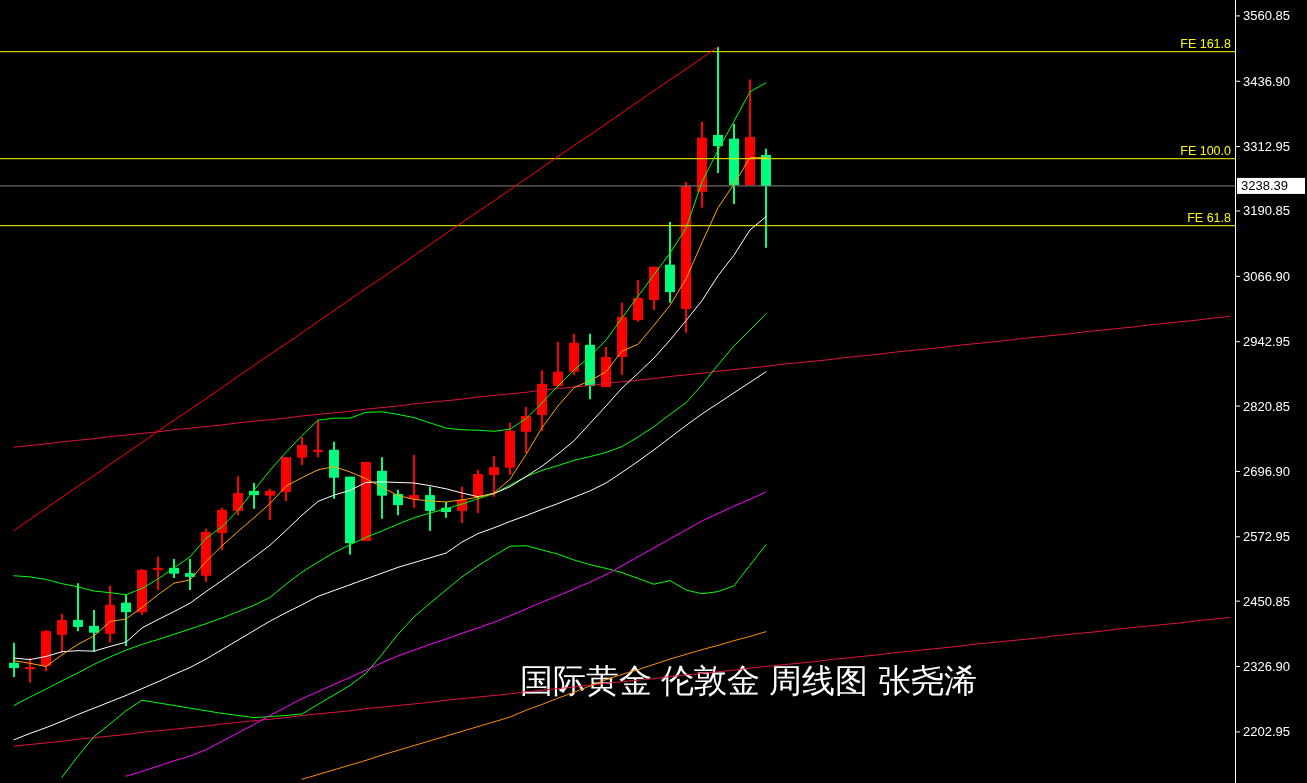 This screenshot has height=783, width=1307. What do you see at coordinates (1266, 471) in the screenshot?
I see `y-tick-label: 2696.90` at bounding box center [1266, 471].